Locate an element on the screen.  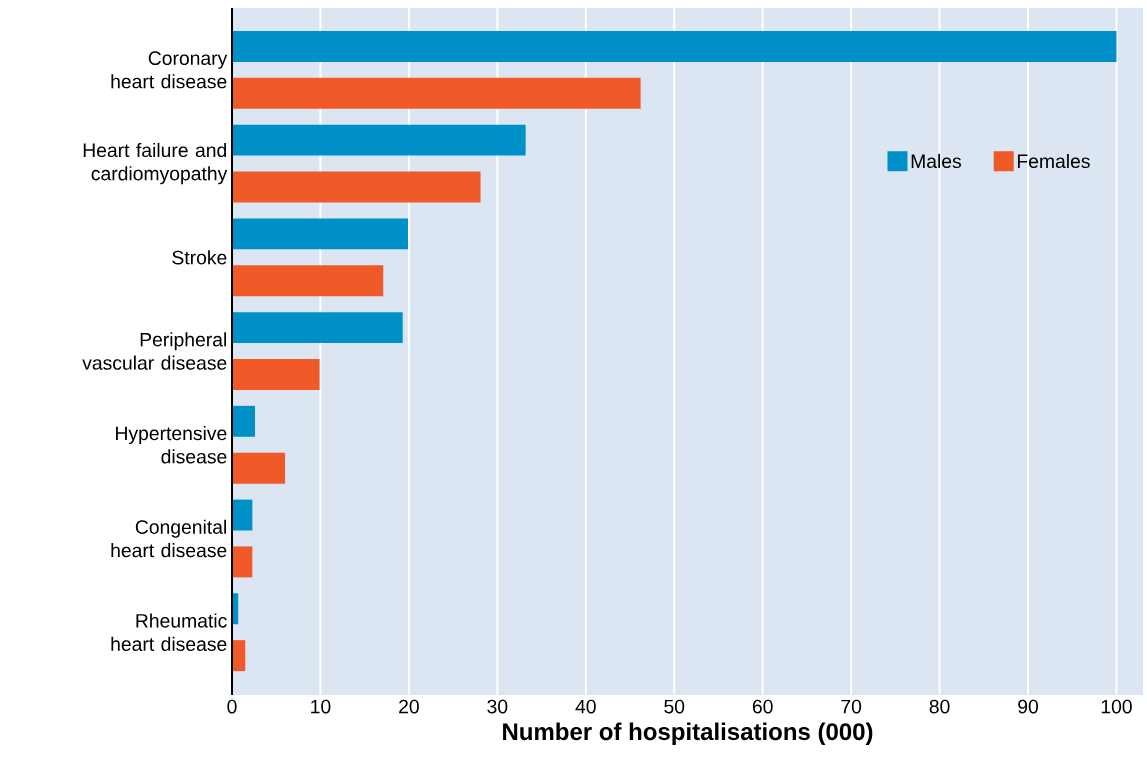
x-tick-label: 100 is located at coordinates (1116, 706).